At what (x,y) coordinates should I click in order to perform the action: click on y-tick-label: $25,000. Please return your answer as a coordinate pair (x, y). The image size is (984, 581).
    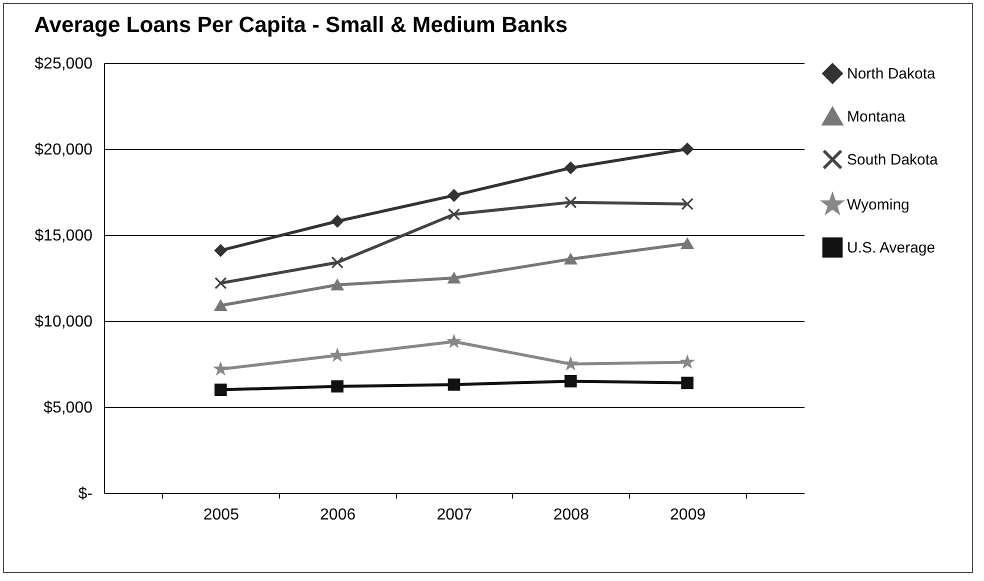
    Looking at the image, I should click on (63, 64).